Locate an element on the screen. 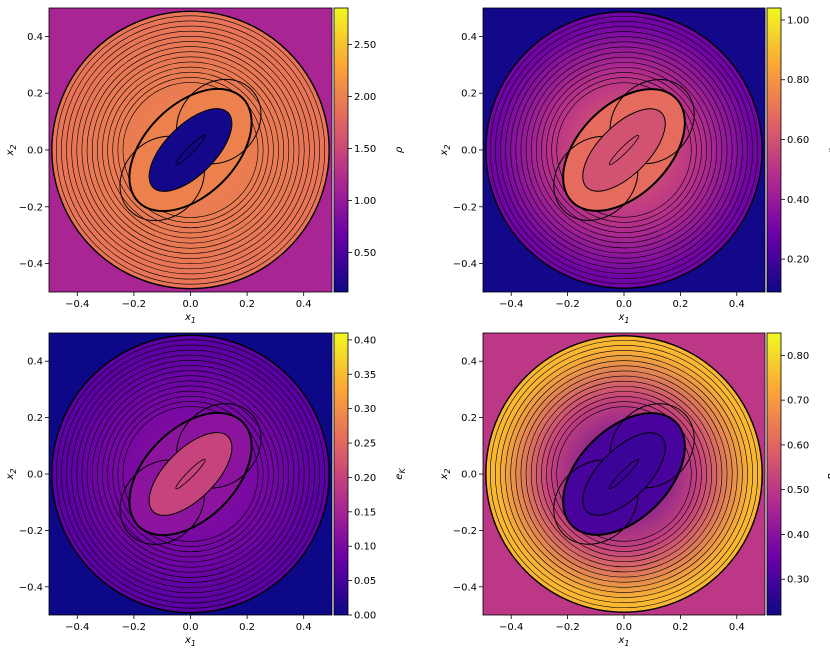 This screenshot has width=830, height=652. colorbar-tick-label: 2.50 is located at coordinates (365, 45).